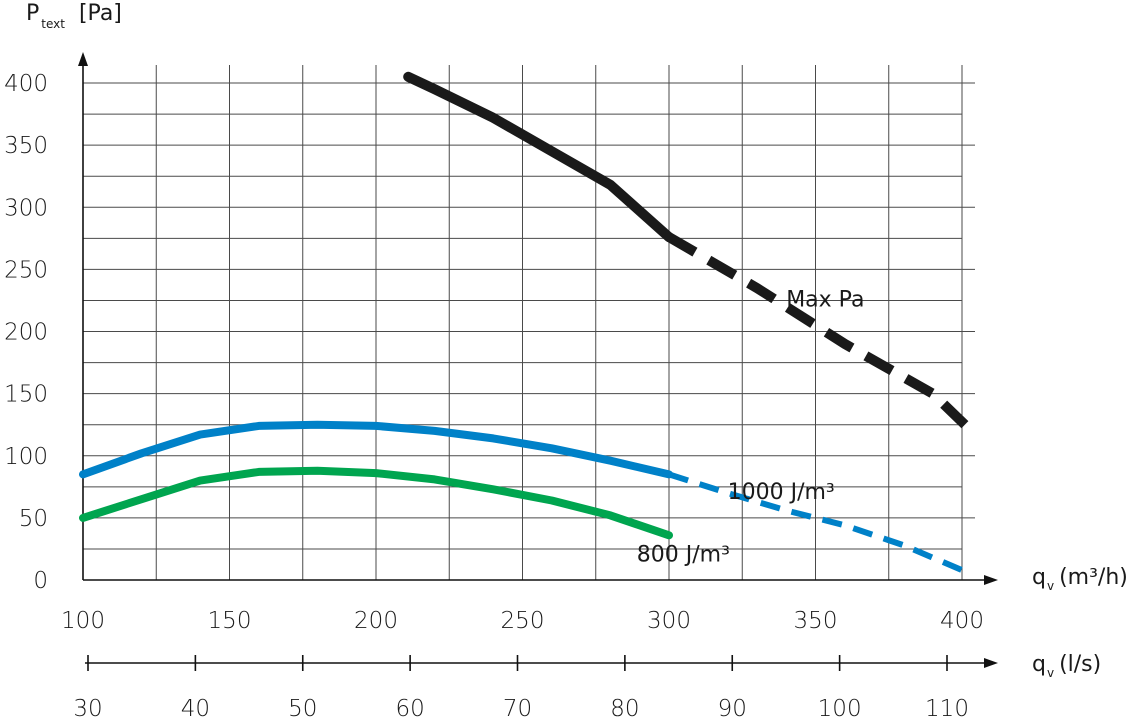 The image size is (1144, 724). What do you see at coordinates (83, 621) in the screenshot?
I see `x-tick-label: 100` at bounding box center [83, 621].